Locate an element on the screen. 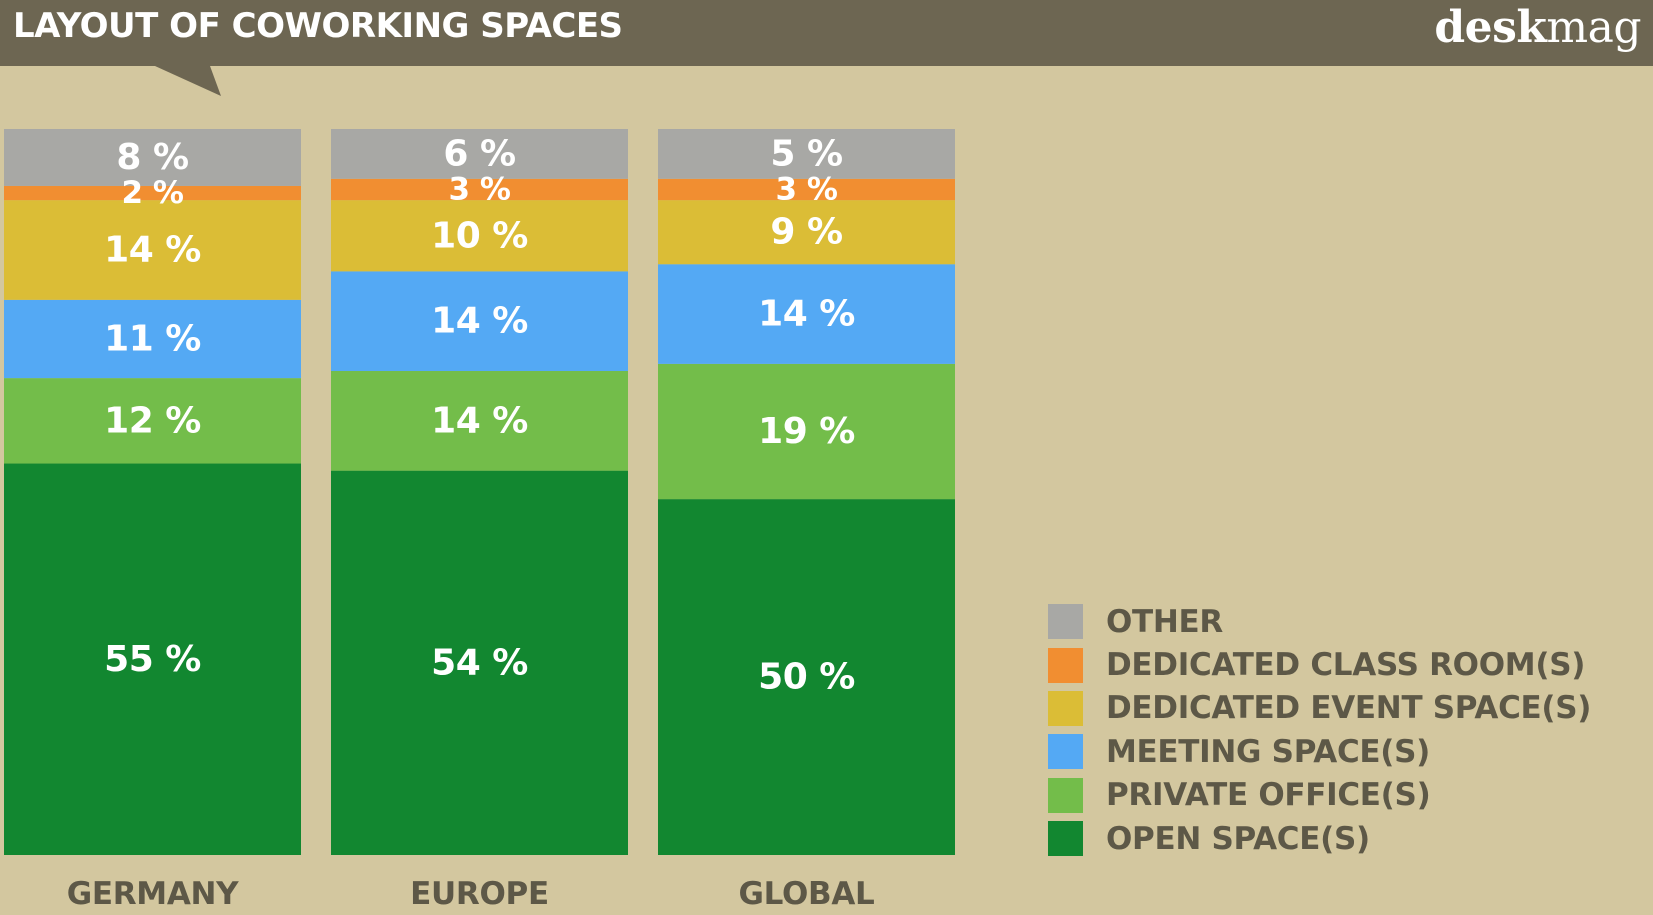 This screenshot has height=915, width=1653. category-label-germany: GERMANY is located at coordinates (153, 894).